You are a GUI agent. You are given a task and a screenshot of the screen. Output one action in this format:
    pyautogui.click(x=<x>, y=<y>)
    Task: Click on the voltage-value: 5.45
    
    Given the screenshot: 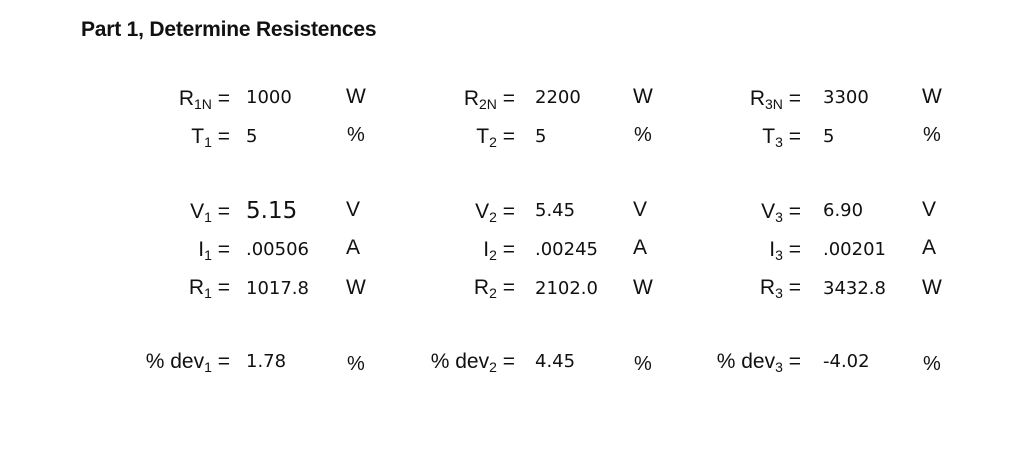 What is the action you would take?
    pyautogui.click(x=555, y=210)
    